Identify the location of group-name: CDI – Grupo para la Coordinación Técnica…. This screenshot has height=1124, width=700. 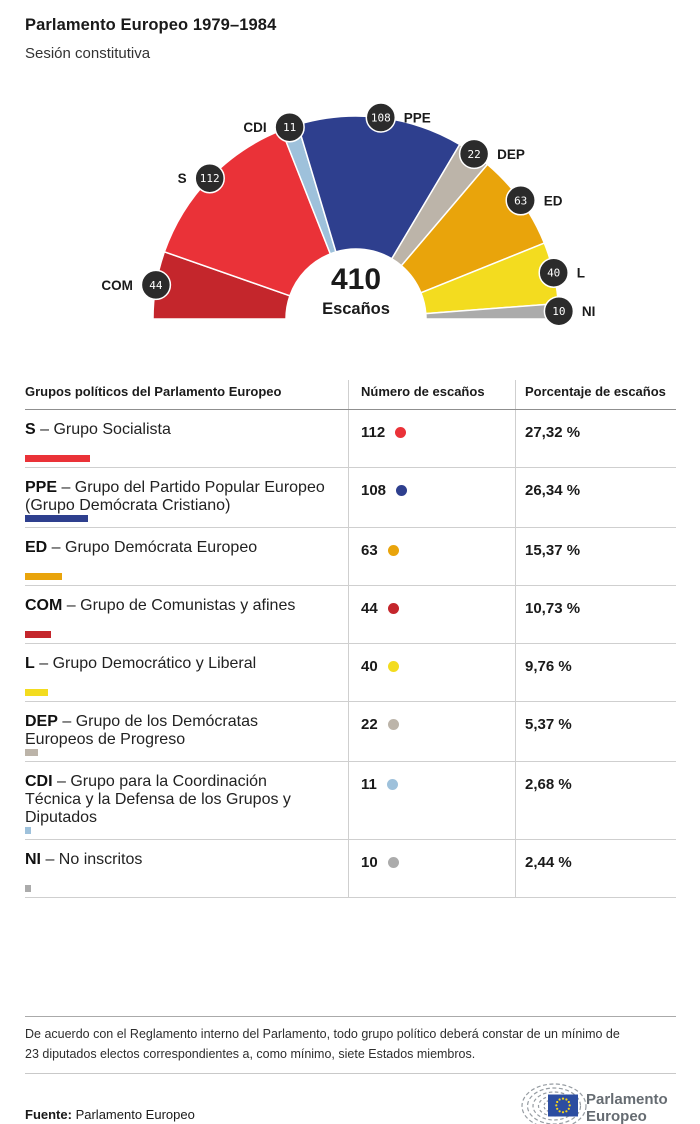
(158, 799).